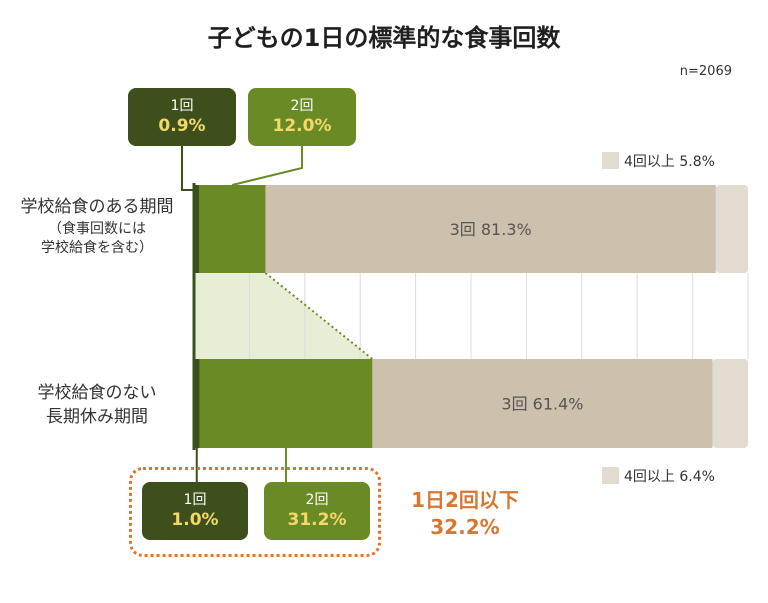  Describe the element at coordinates (283, 316) in the screenshot. I see `connector-band` at that location.